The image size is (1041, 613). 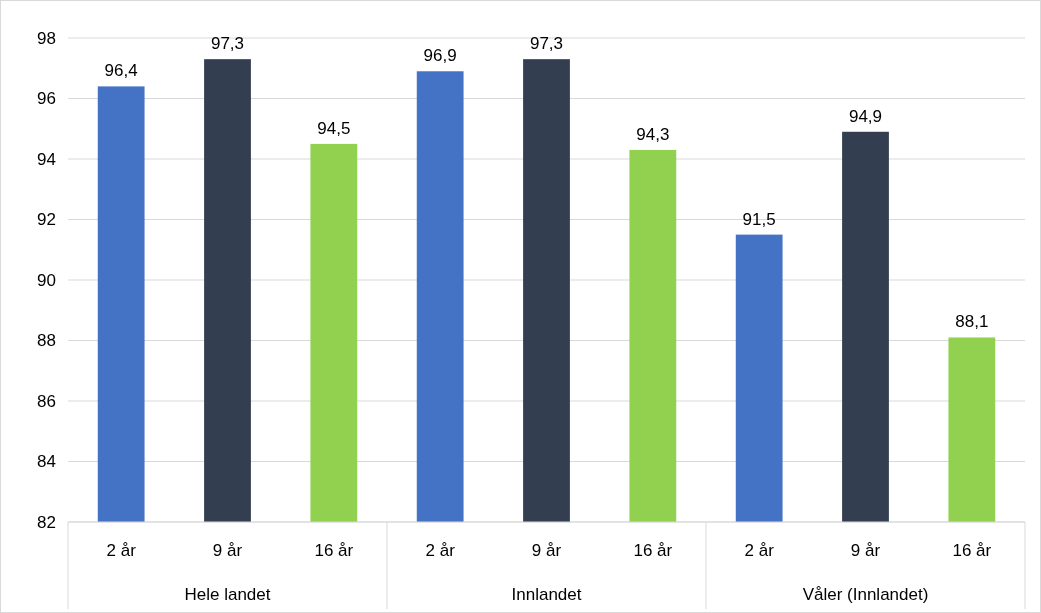 I want to click on data-label: 88,1, so click(x=972, y=322).